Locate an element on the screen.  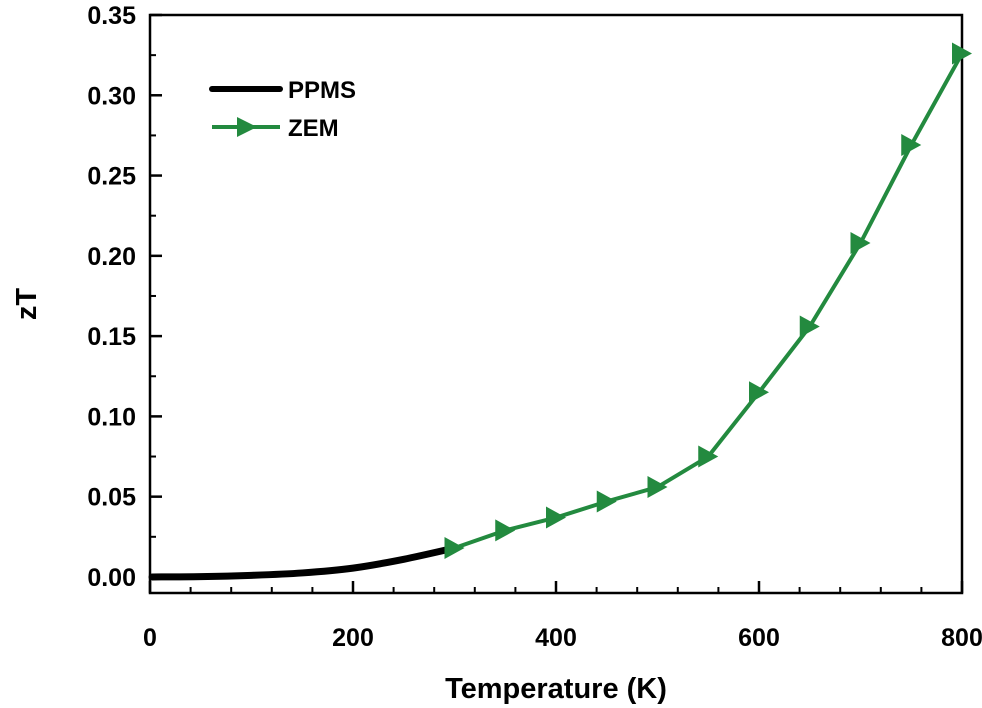
x-tick-label: 600 is located at coordinates (759, 638).